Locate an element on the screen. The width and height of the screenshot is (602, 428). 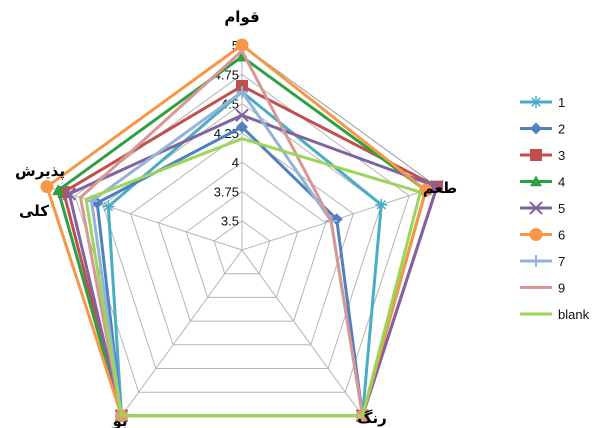
legend-item-9: 9 is located at coordinates (542, 288).